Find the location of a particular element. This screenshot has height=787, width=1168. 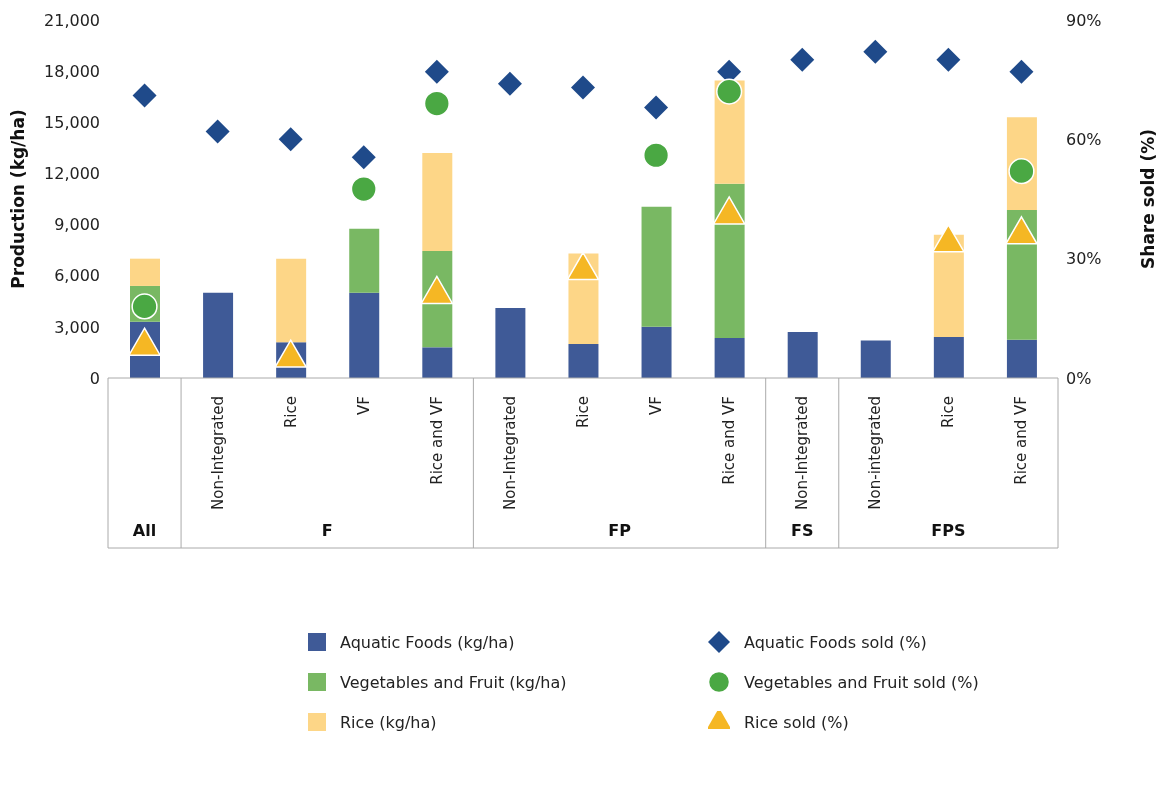

legend-label: Aquatic Foods sold (%) is located at coordinates (835, 642).